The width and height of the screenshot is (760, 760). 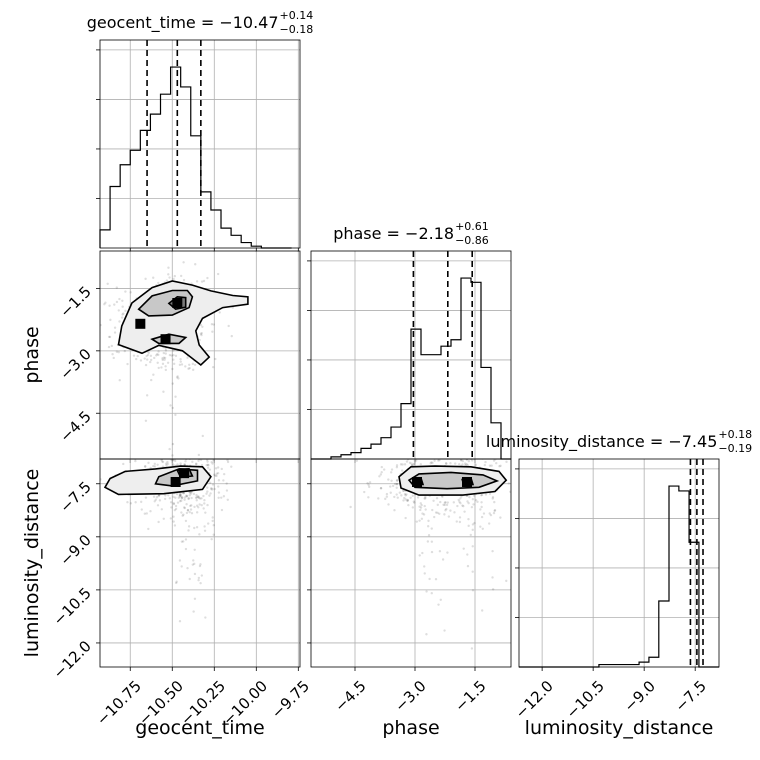 What do you see at coordinates (75, 426) in the screenshot?
I see `y-tick-label-phase: −4.5` at bounding box center [75, 426].